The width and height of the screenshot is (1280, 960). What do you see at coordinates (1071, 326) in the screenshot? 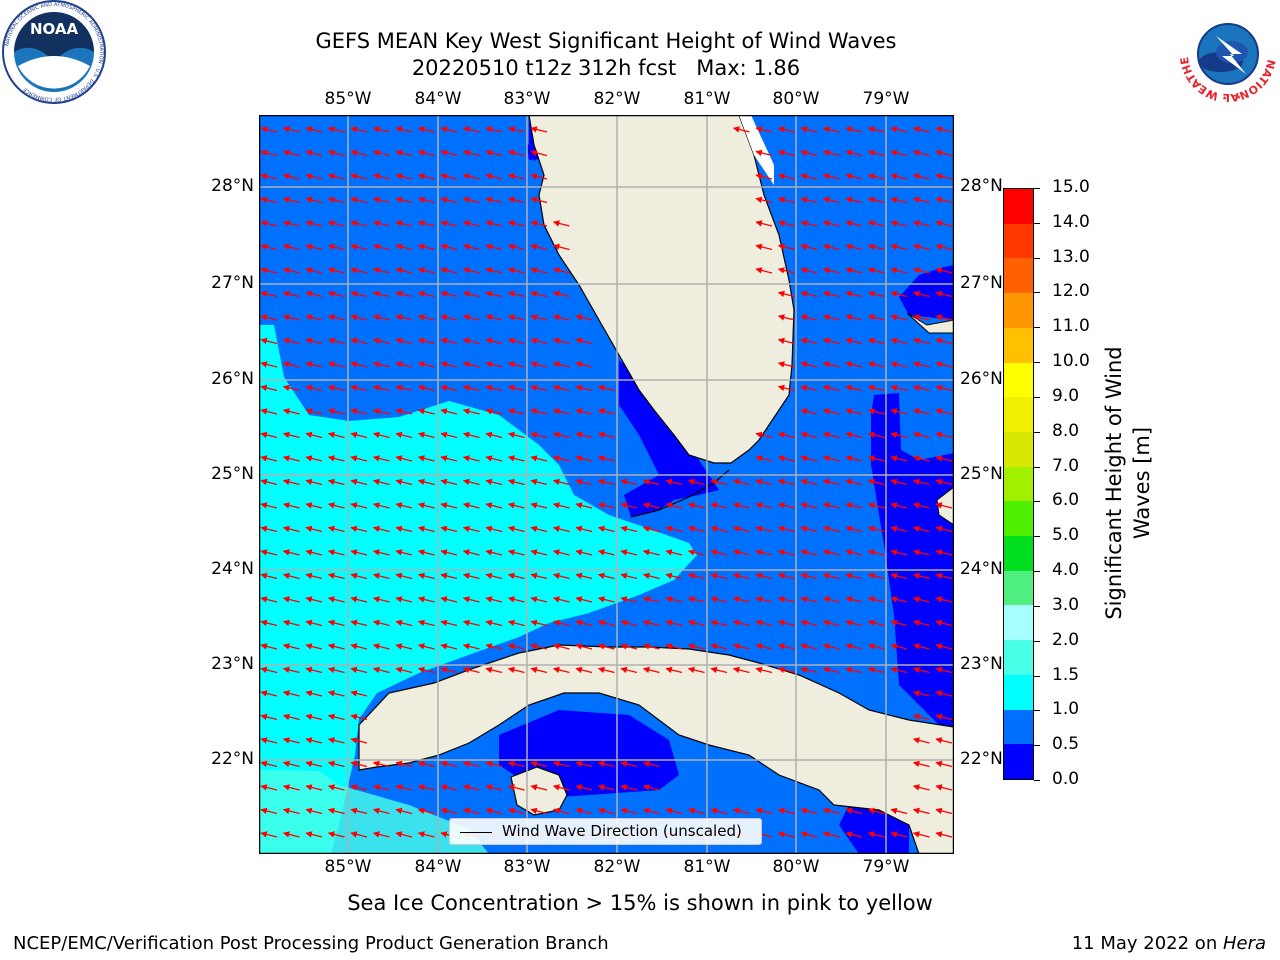
I see `colorbar-tick-label: 11.0` at bounding box center [1071, 326].